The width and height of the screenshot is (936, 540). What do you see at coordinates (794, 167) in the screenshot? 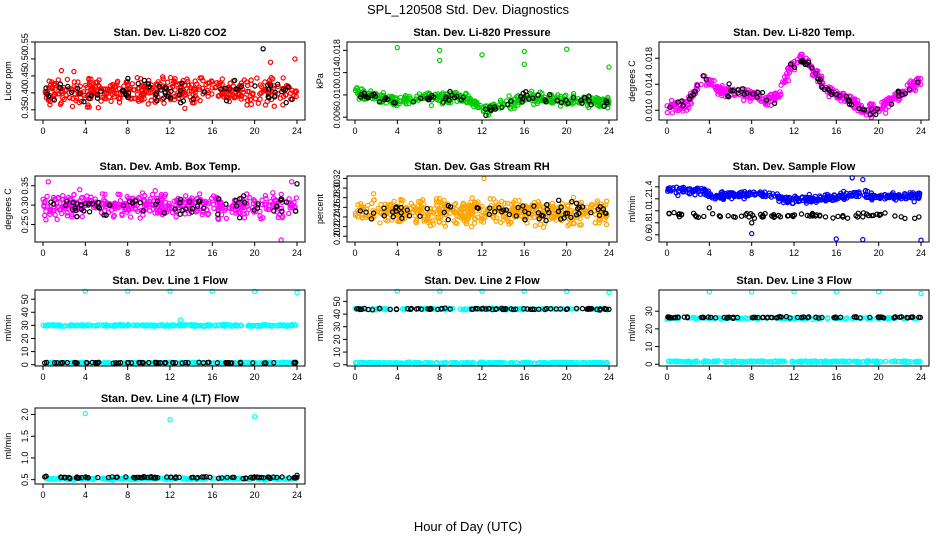
I see `panel-6-title: Stan. Dev. Sample Flow` at bounding box center [794, 167].